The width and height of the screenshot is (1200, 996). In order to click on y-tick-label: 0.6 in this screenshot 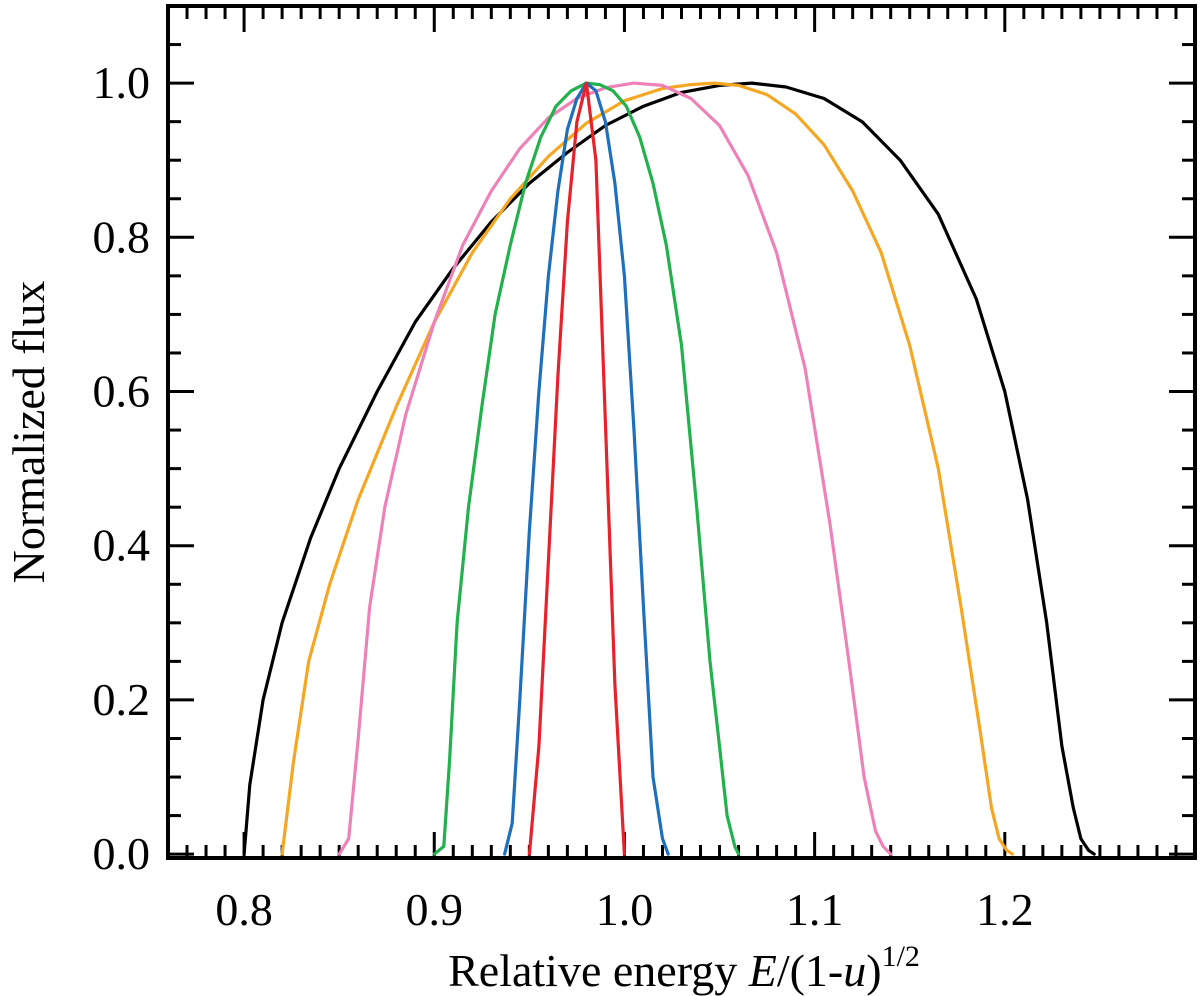, I will do `click(122, 391)`.